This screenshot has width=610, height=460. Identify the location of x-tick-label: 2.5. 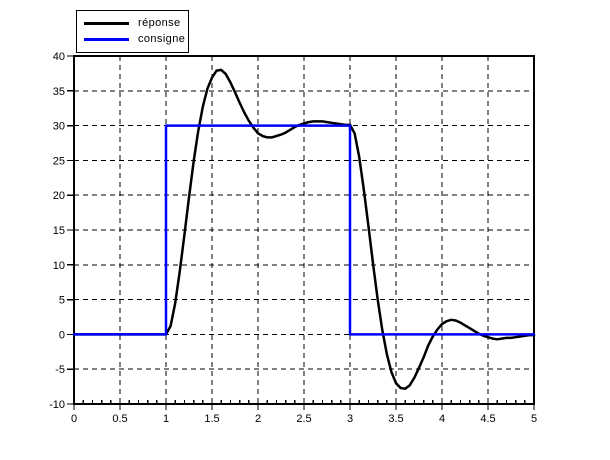
(303, 419).